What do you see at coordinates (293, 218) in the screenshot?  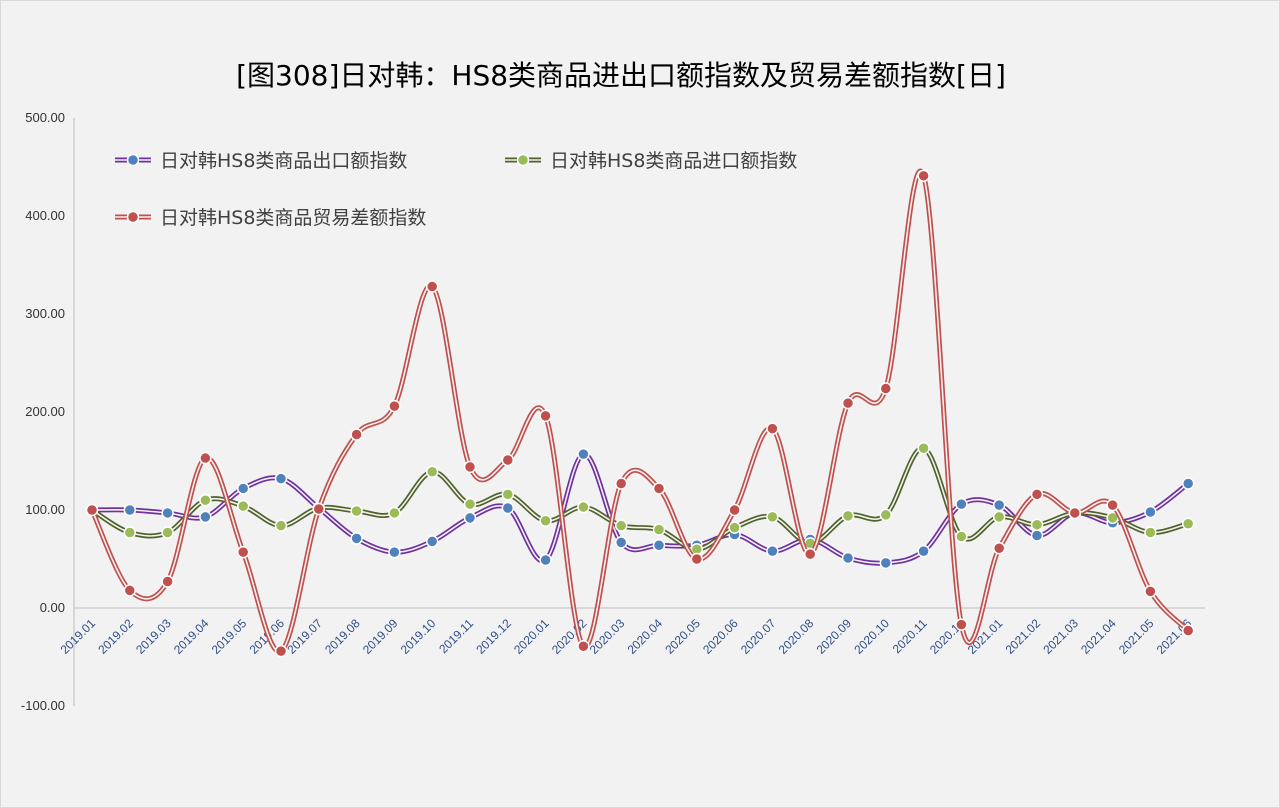 I see `legend-label: 日对韩HS8类商品贸易差额指数` at bounding box center [293, 218].